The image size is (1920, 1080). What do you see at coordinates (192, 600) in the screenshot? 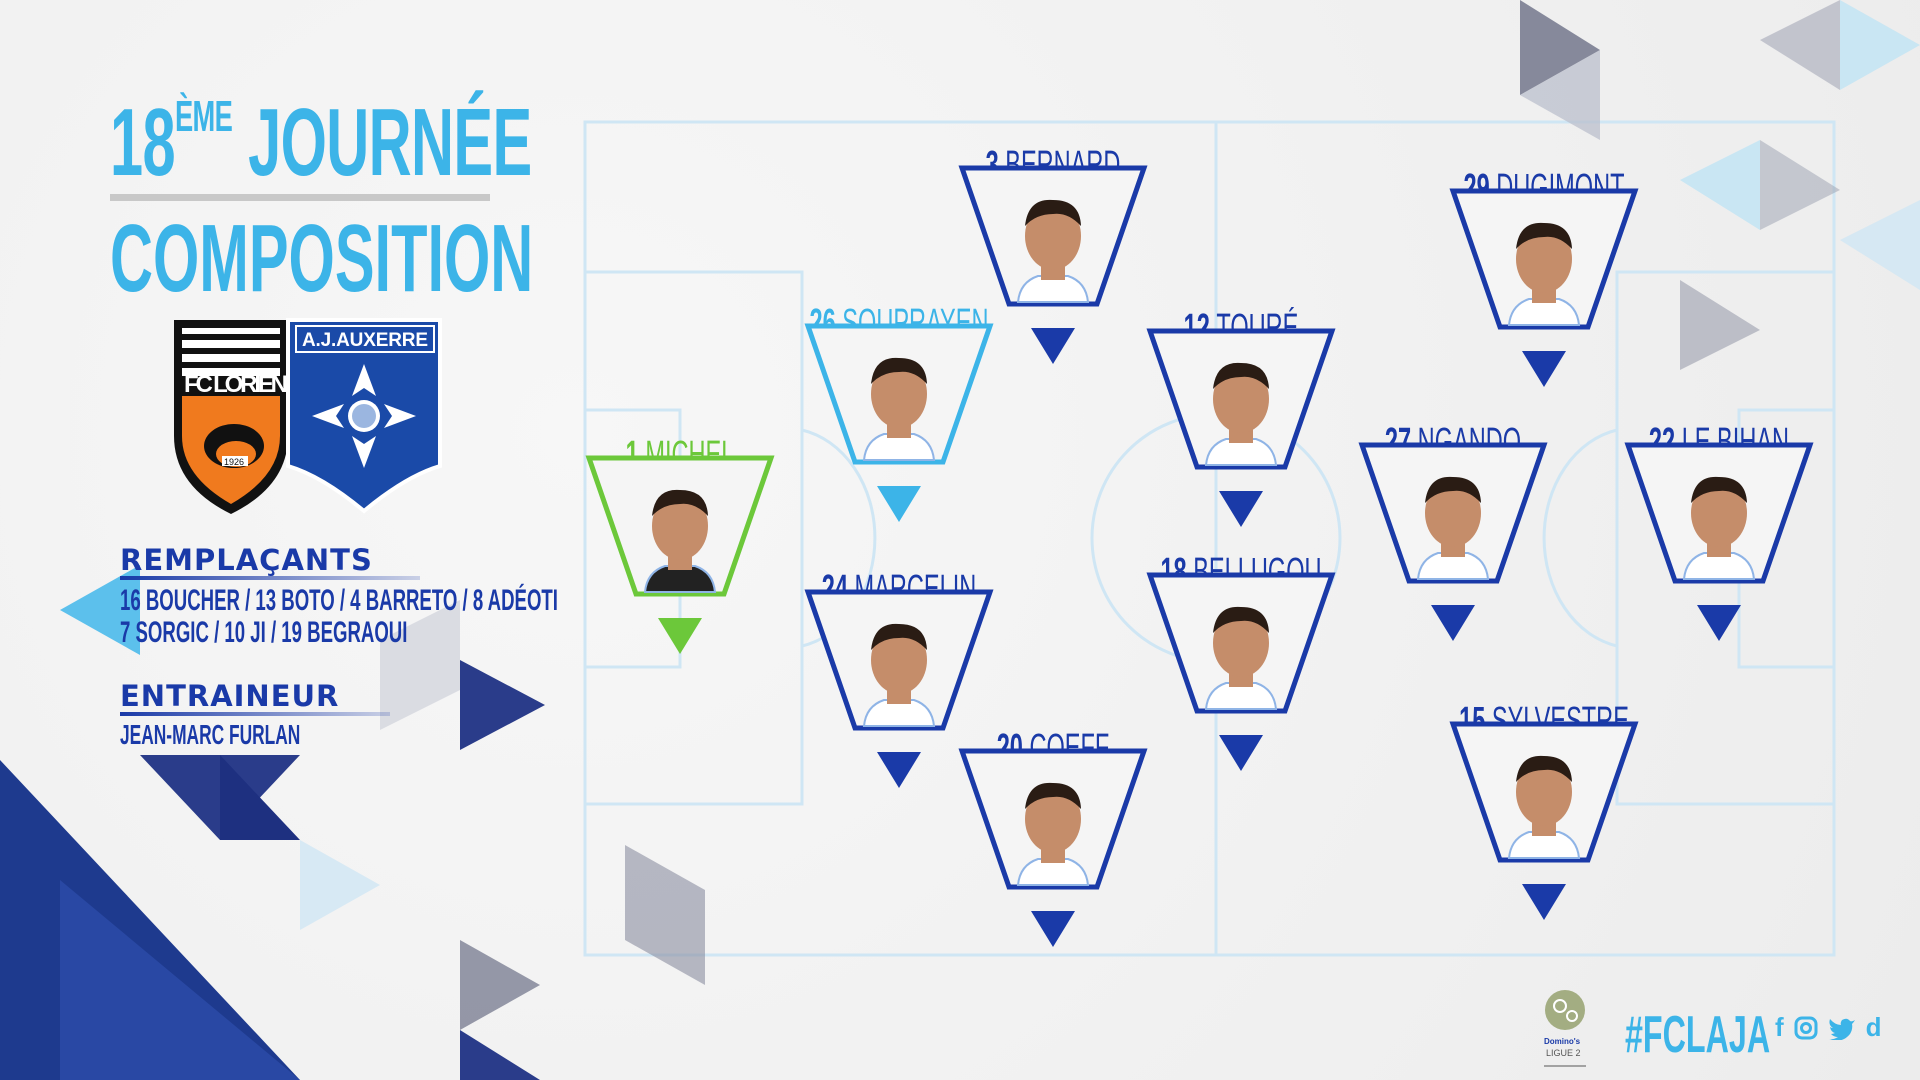
I see `sub-name: BOUCHER` at bounding box center [192, 600].